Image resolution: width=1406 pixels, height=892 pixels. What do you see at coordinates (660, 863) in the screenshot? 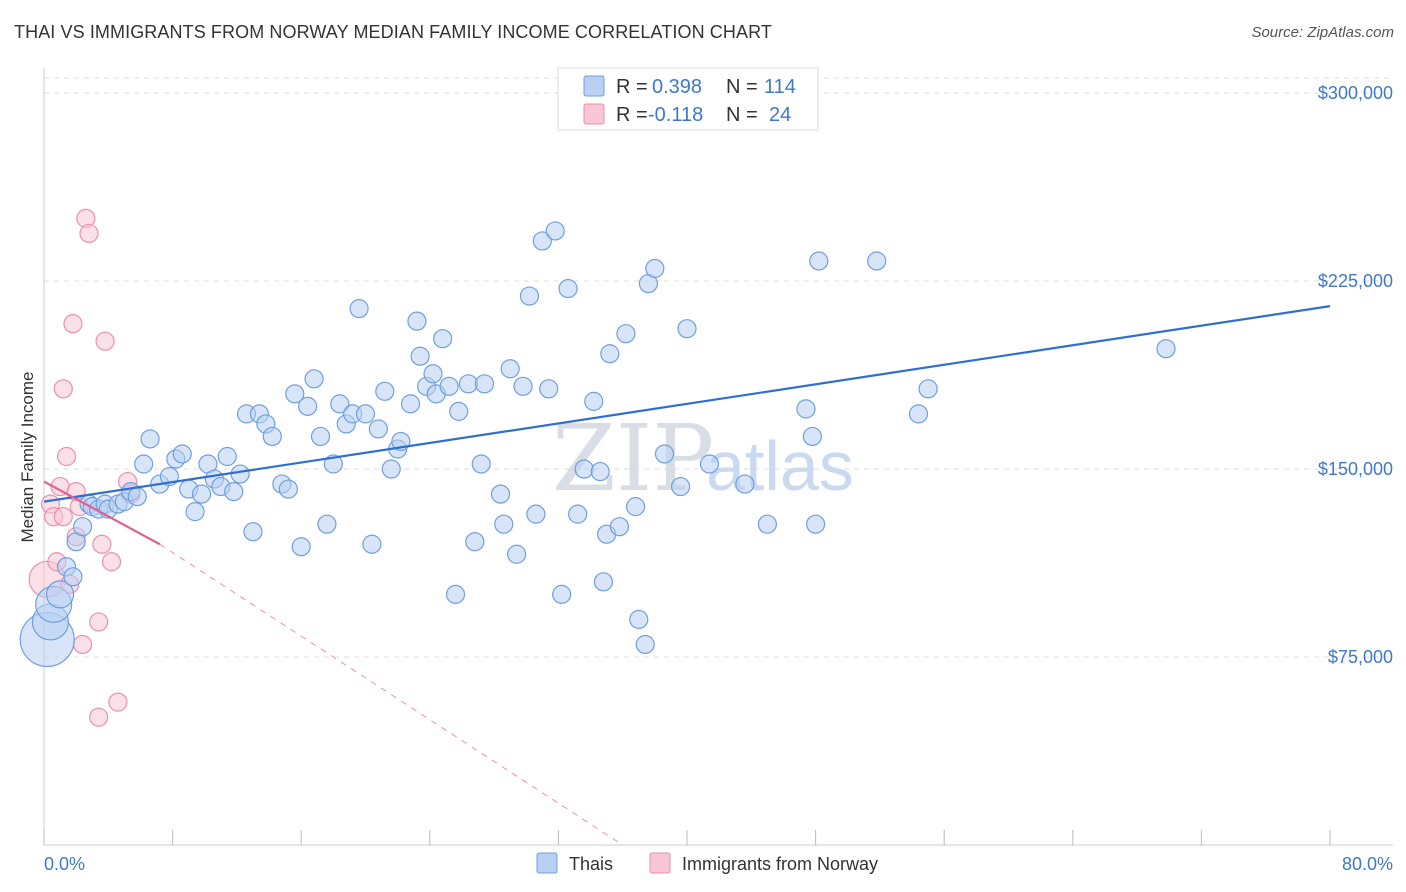
I see `bottom-legend-swatch-norway` at bounding box center [660, 863].